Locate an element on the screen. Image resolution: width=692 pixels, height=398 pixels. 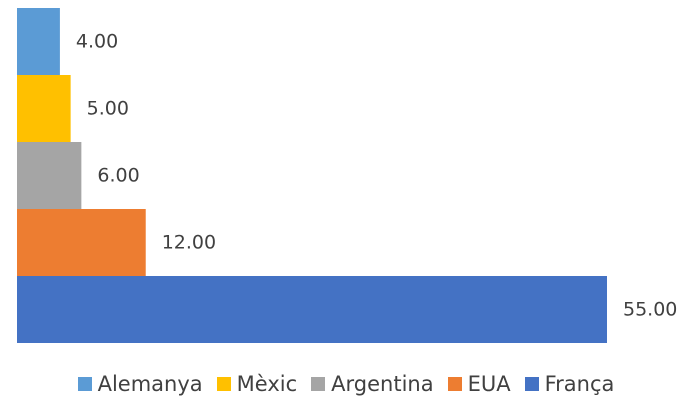
bar-franca is located at coordinates (312, 309).